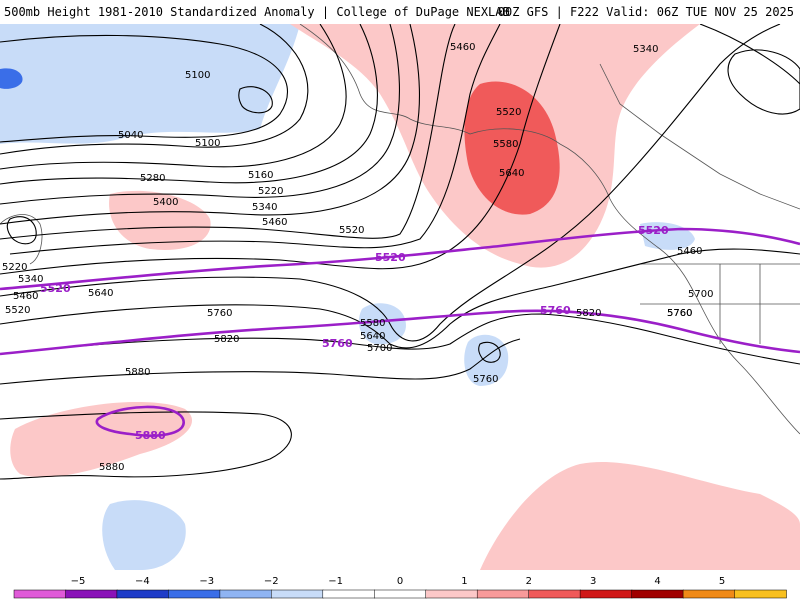 The width and height of the screenshot is (800, 600). Describe the element at coordinates (400, 587) in the screenshot. I see `colorbar: −5 −4 −3 −2 −1 0 1 2 3 4 5` at that location.